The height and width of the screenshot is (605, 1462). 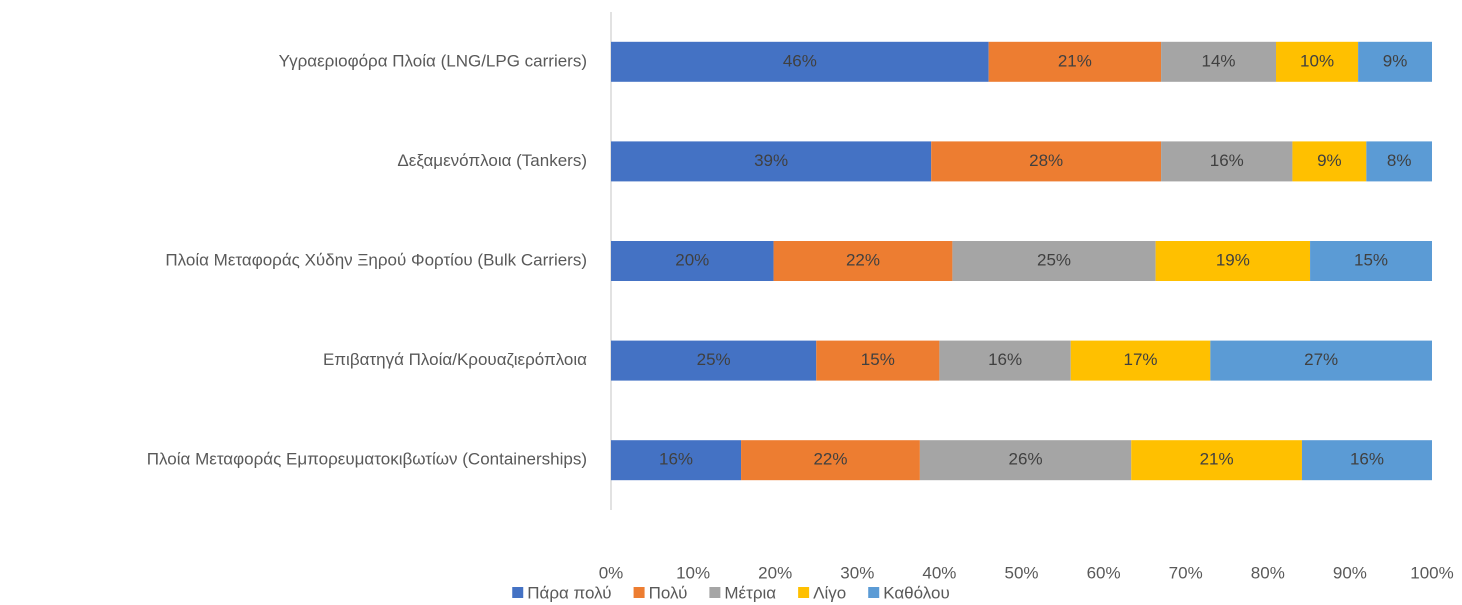 I want to click on data-label: 27%, so click(x=1321, y=359).